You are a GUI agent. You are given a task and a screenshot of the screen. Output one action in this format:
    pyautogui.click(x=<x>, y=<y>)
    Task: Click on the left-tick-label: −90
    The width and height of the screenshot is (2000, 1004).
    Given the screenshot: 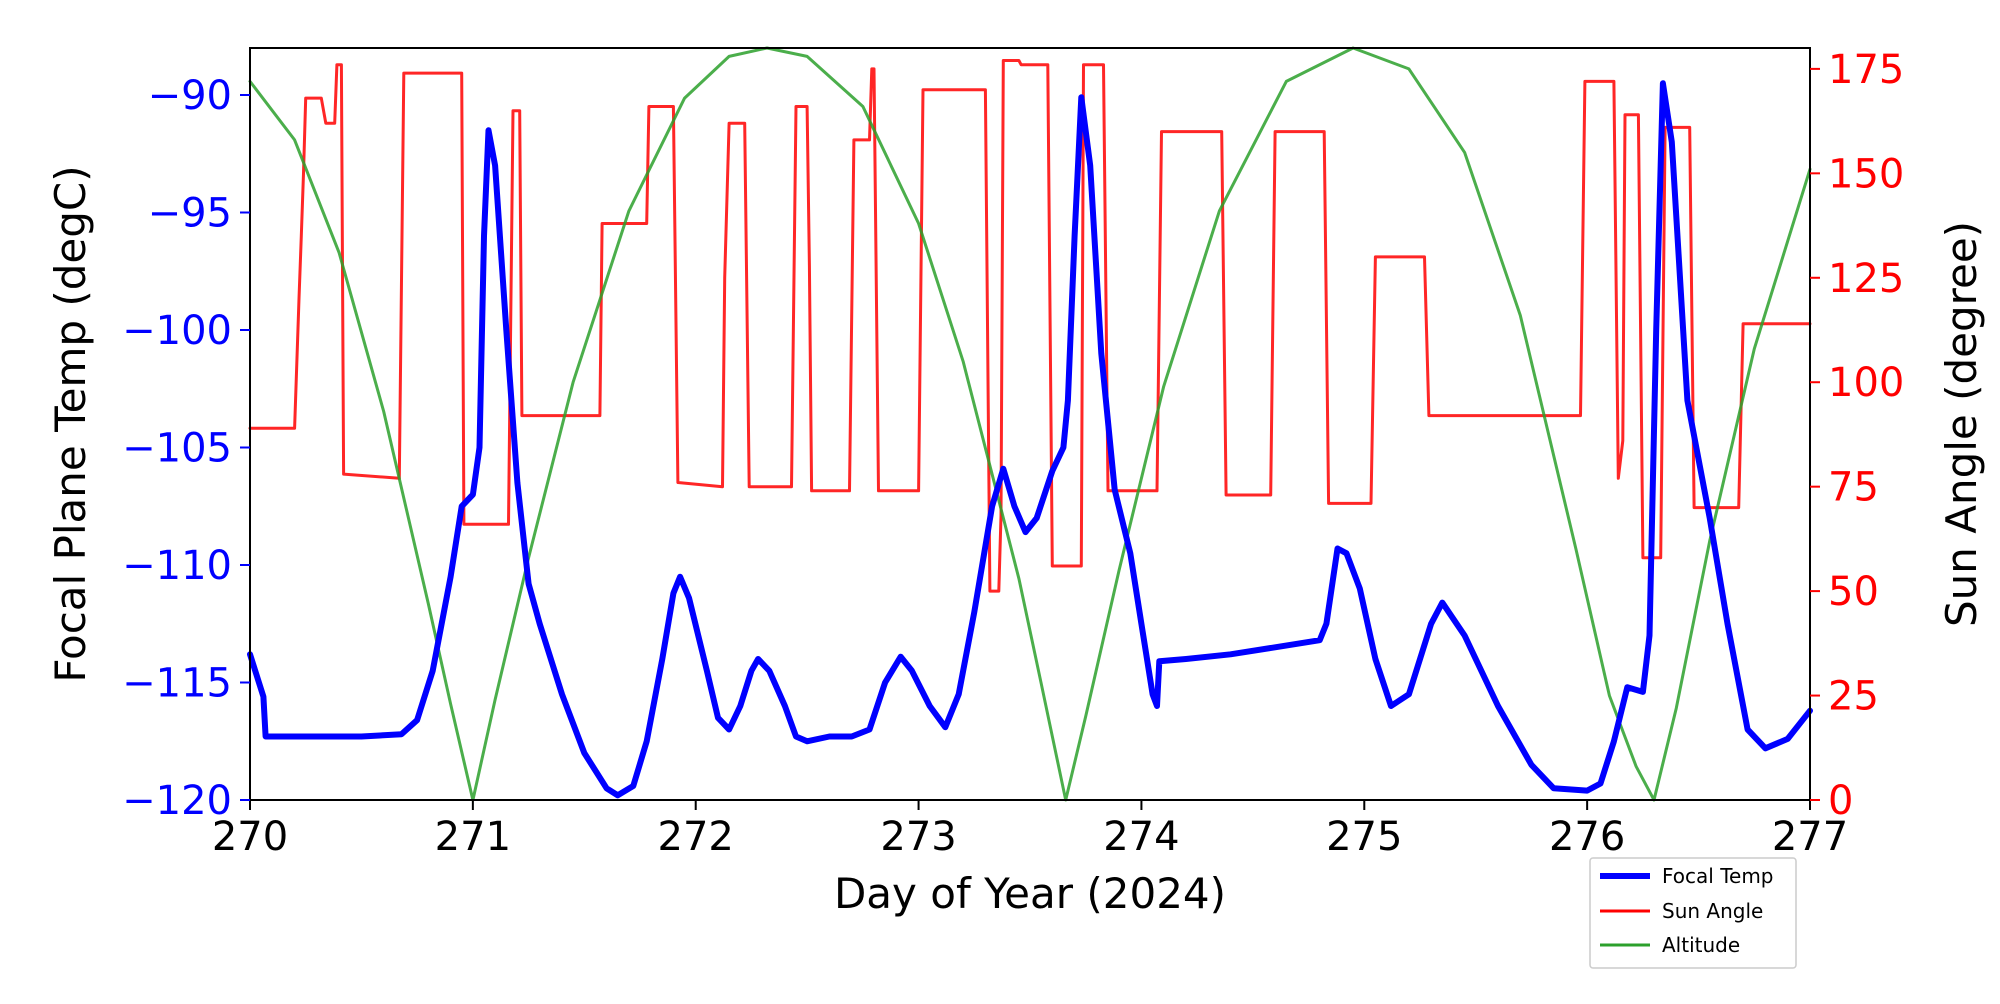 What is the action you would take?
    pyautogui.click(x=190, y=96)
    